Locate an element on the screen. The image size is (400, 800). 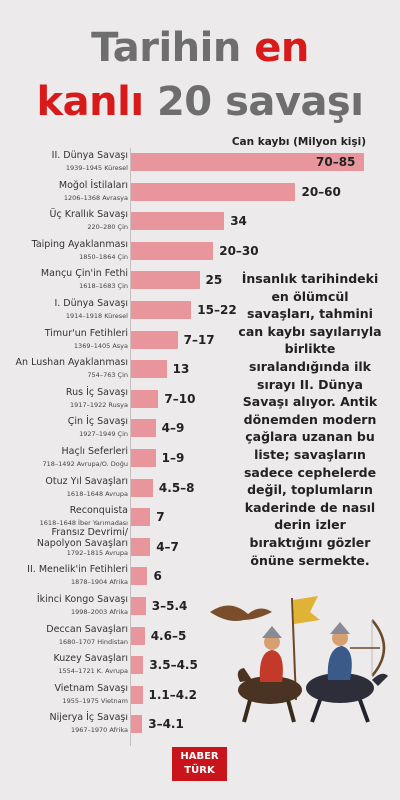
war-name-label: Timur'un Fetihleri is located at coordinates (86, 333).